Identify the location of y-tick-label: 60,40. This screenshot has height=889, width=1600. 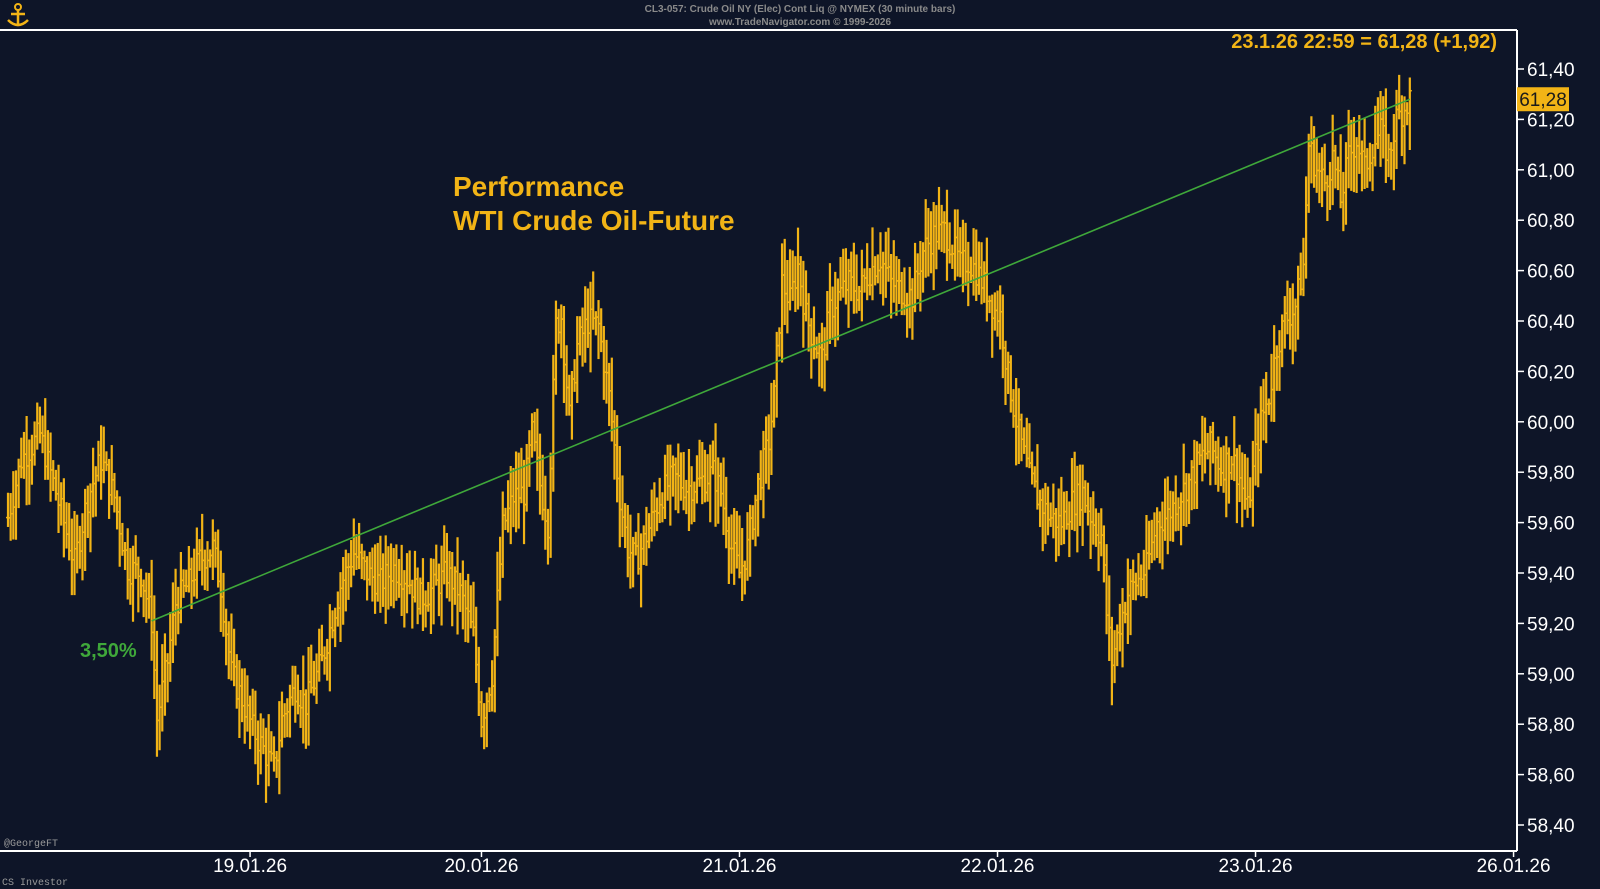
(1551, 322).